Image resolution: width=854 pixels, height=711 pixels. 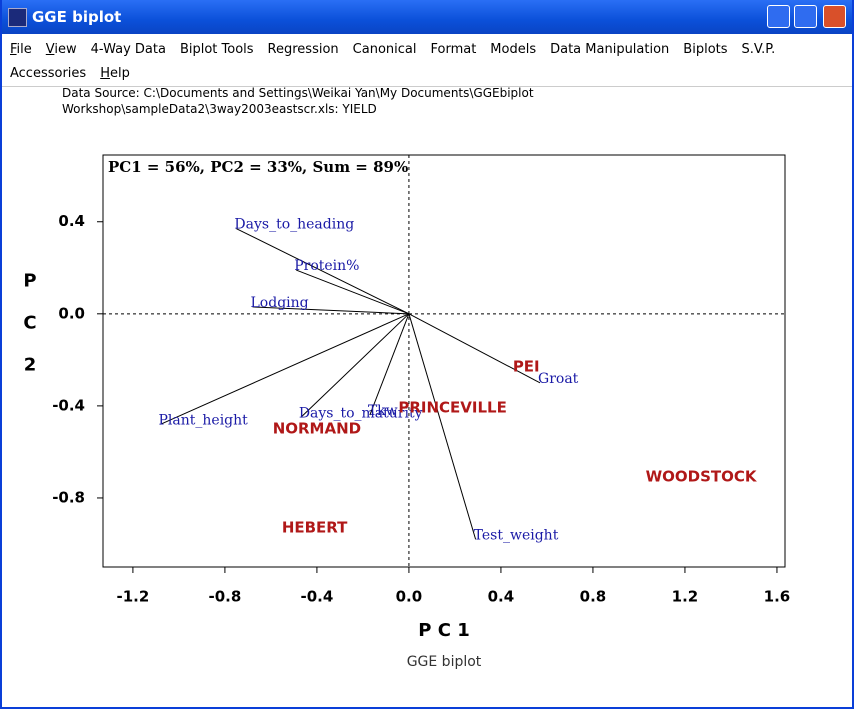 I want to click on trait-label: Plant_height, so click(x=204, y=420).